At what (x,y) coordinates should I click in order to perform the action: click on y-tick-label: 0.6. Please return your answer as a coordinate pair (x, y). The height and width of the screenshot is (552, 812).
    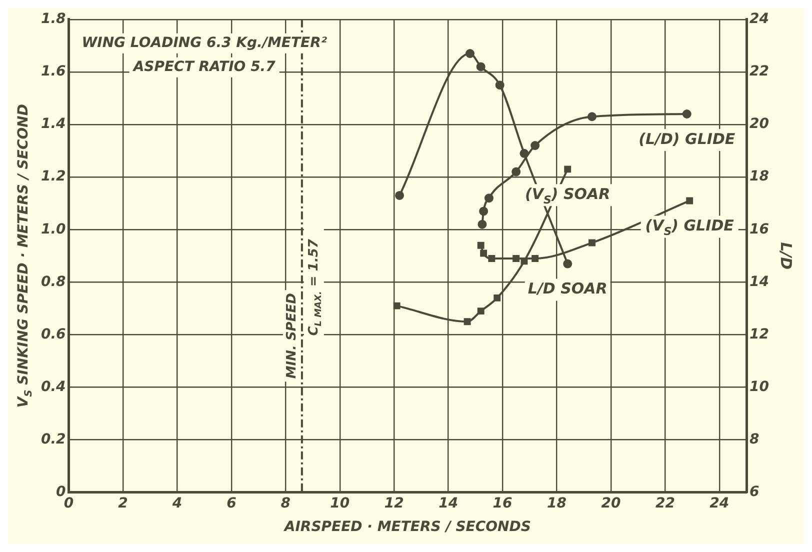
    Looking at the image, I should click on (53, 334).